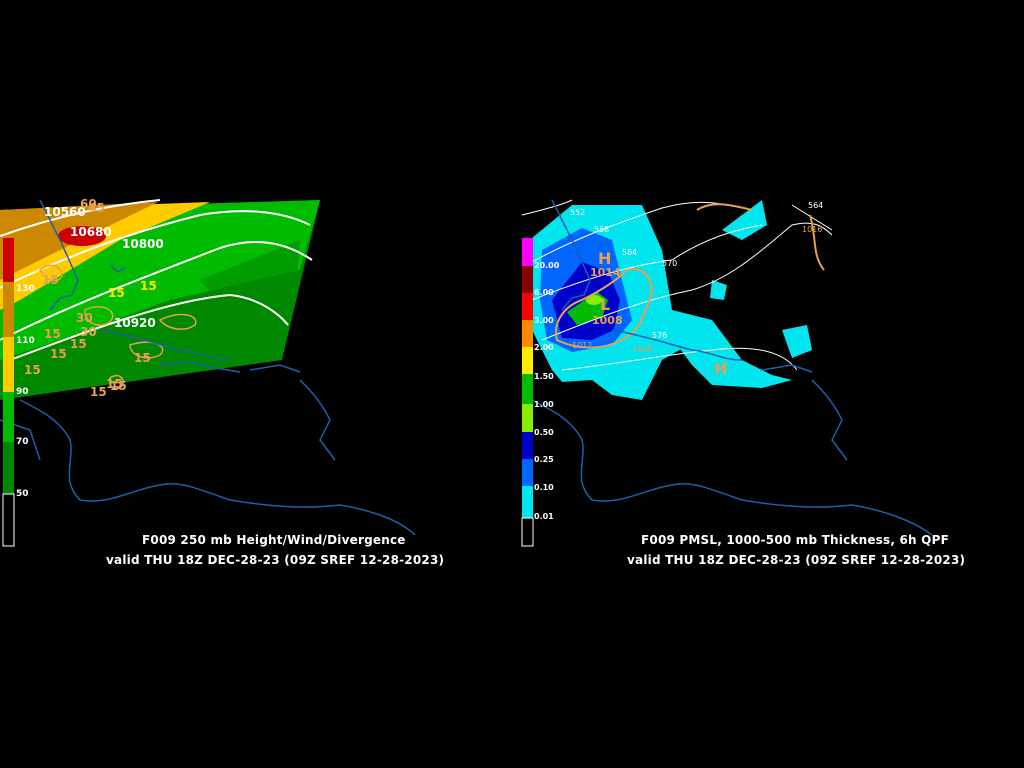 The height and width of the screenshot is (768, 1024). Describe the element at coordinates (88, 204) in the screenshot. I see `divergence-label: 60` at that location.